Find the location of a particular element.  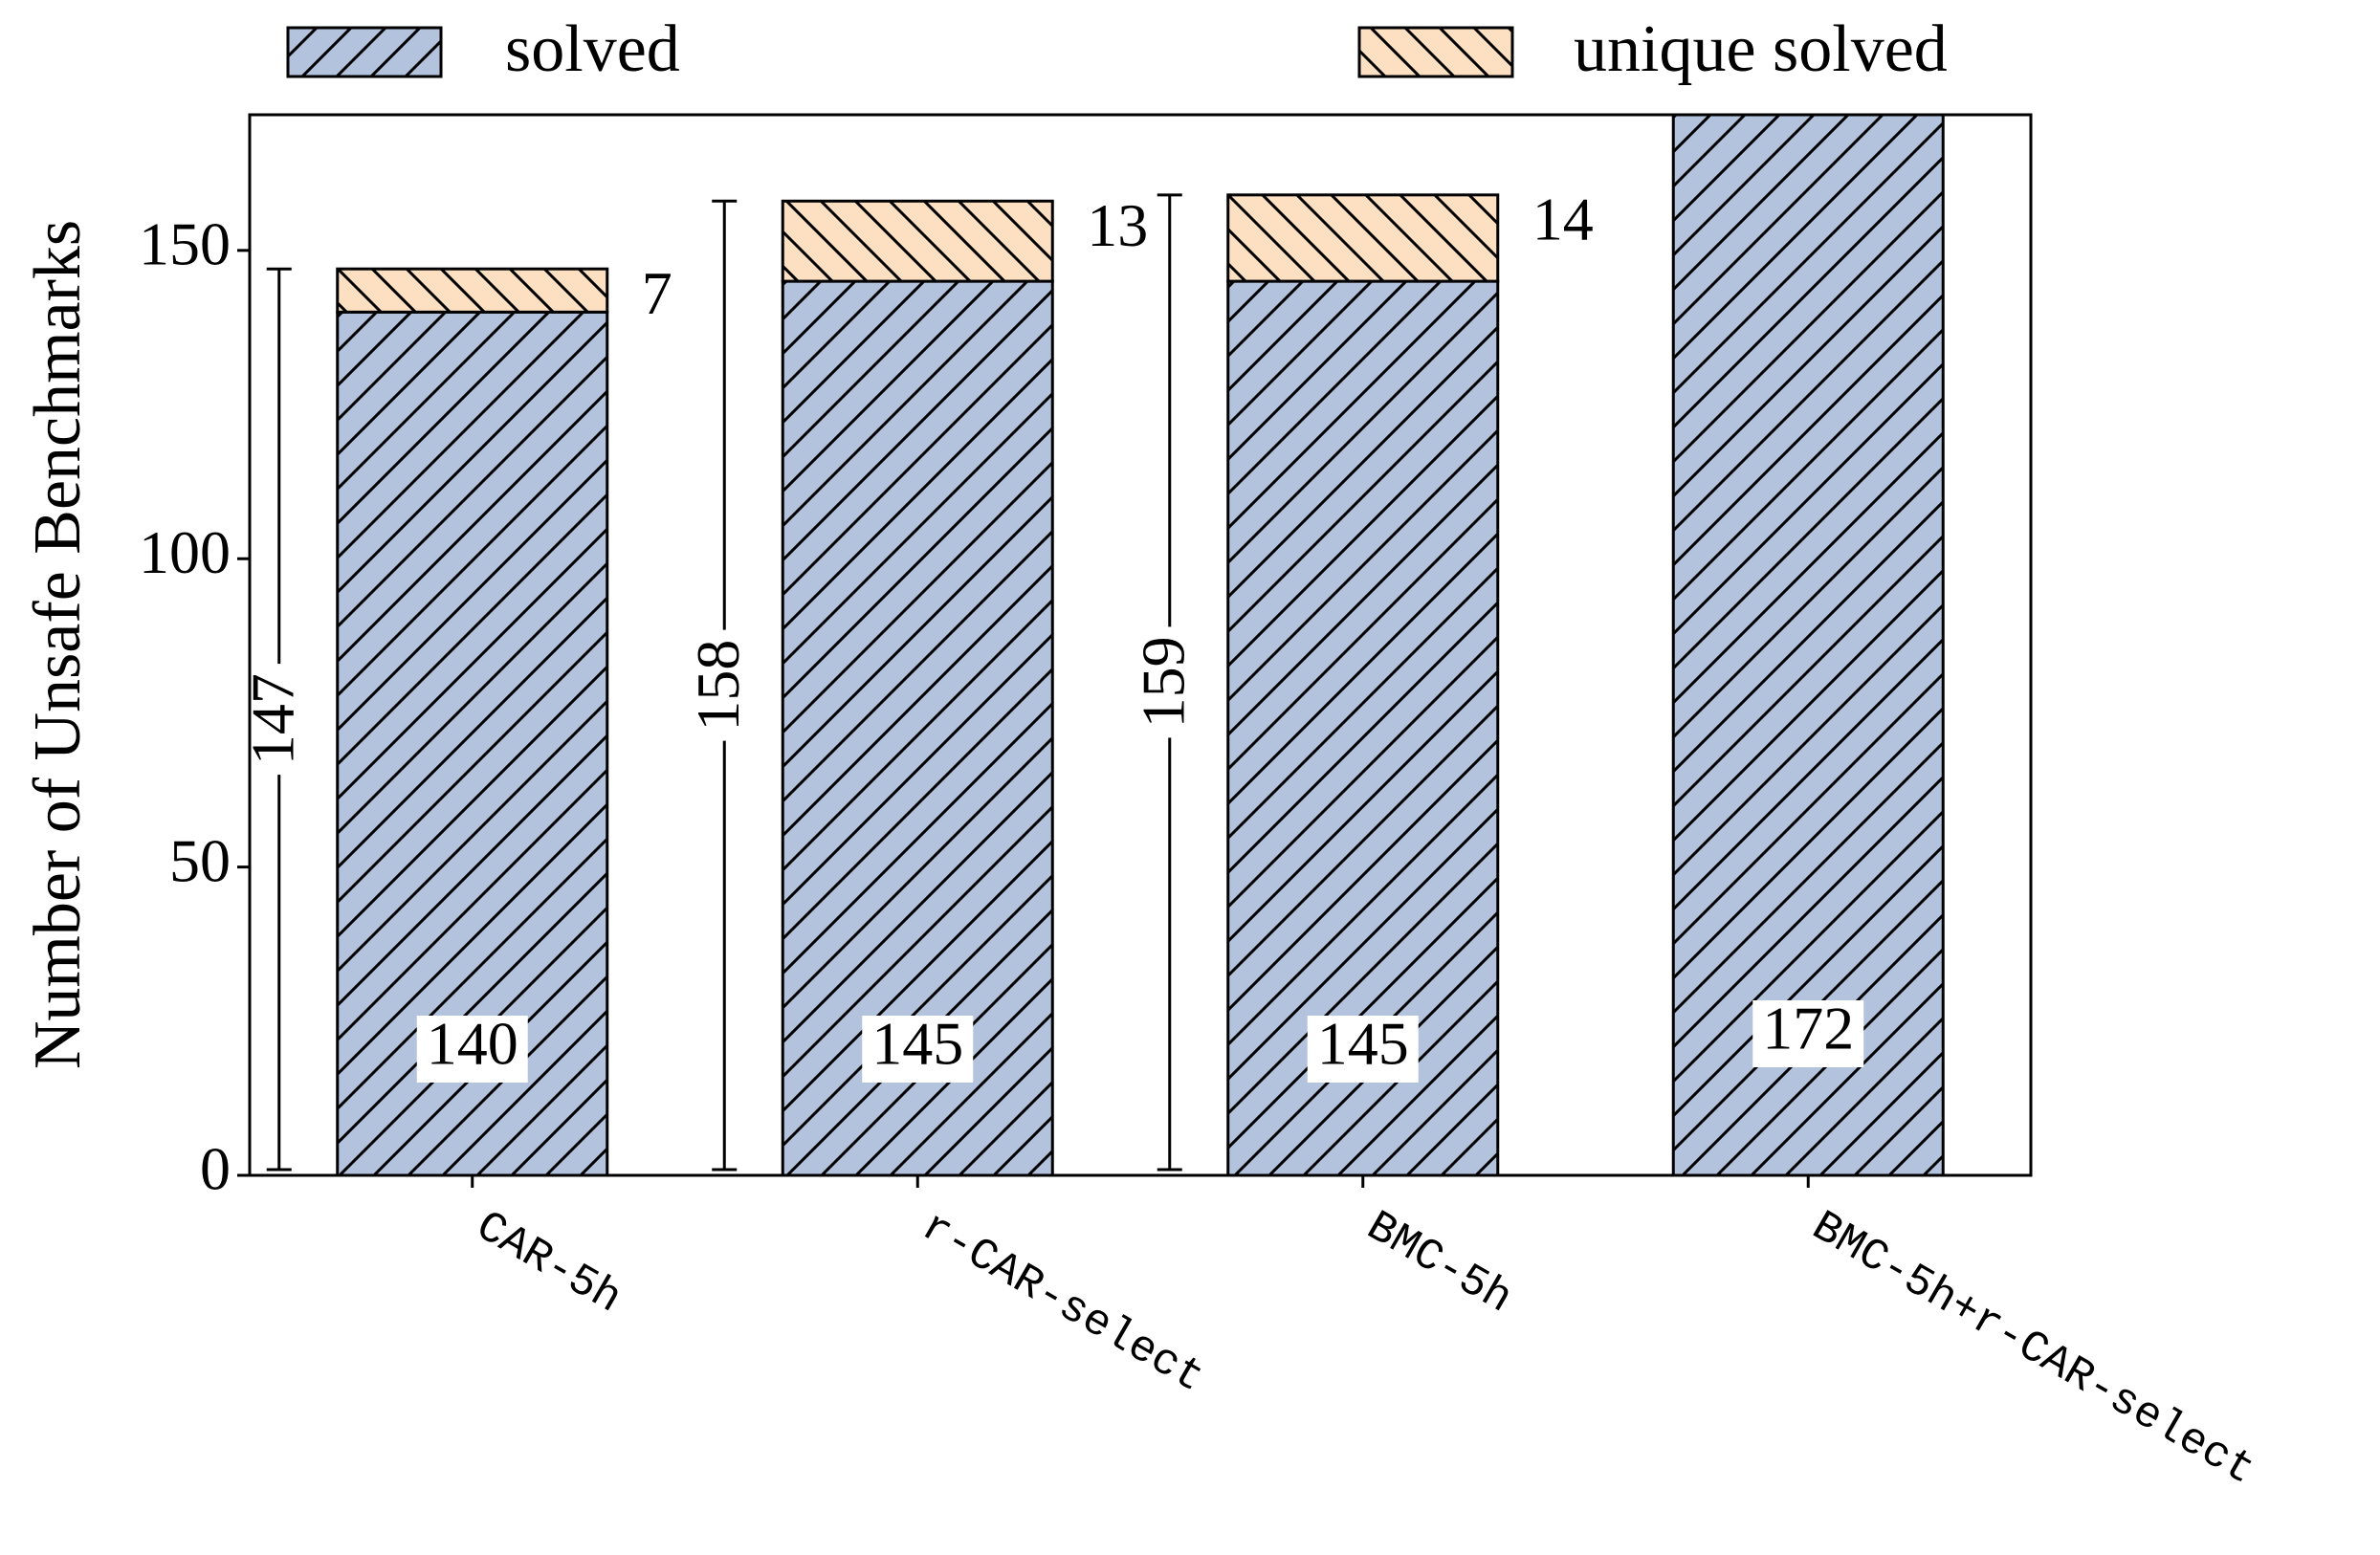

y-tick-label: 50 is located at coordinates (200, 860).